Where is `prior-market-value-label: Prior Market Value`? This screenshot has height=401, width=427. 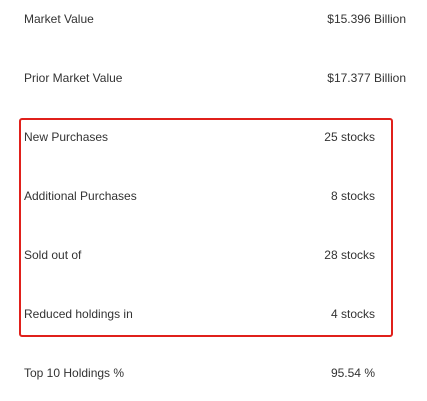 prior-market-value-label: Prior Market Value is located at coordinates (73, 78).